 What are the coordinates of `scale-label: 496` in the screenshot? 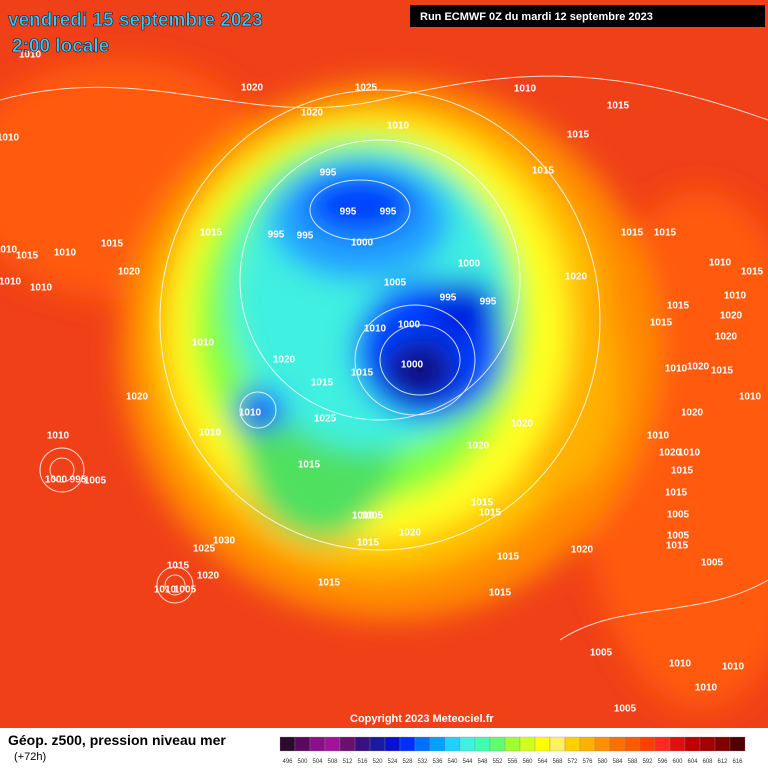 It's located at (287, 762).